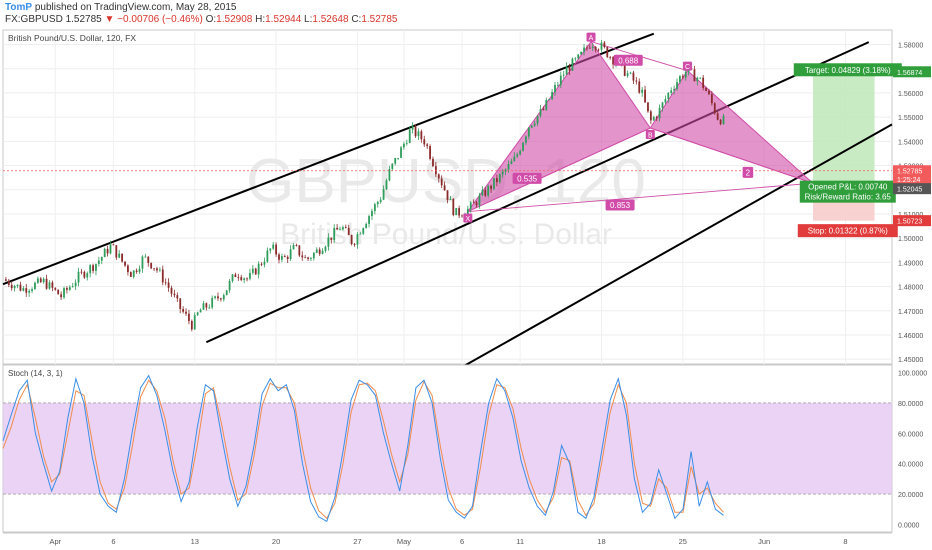  Describe the element at coordinates (19, 7) in the screenshot. I see `author-name: TomP` at that location.